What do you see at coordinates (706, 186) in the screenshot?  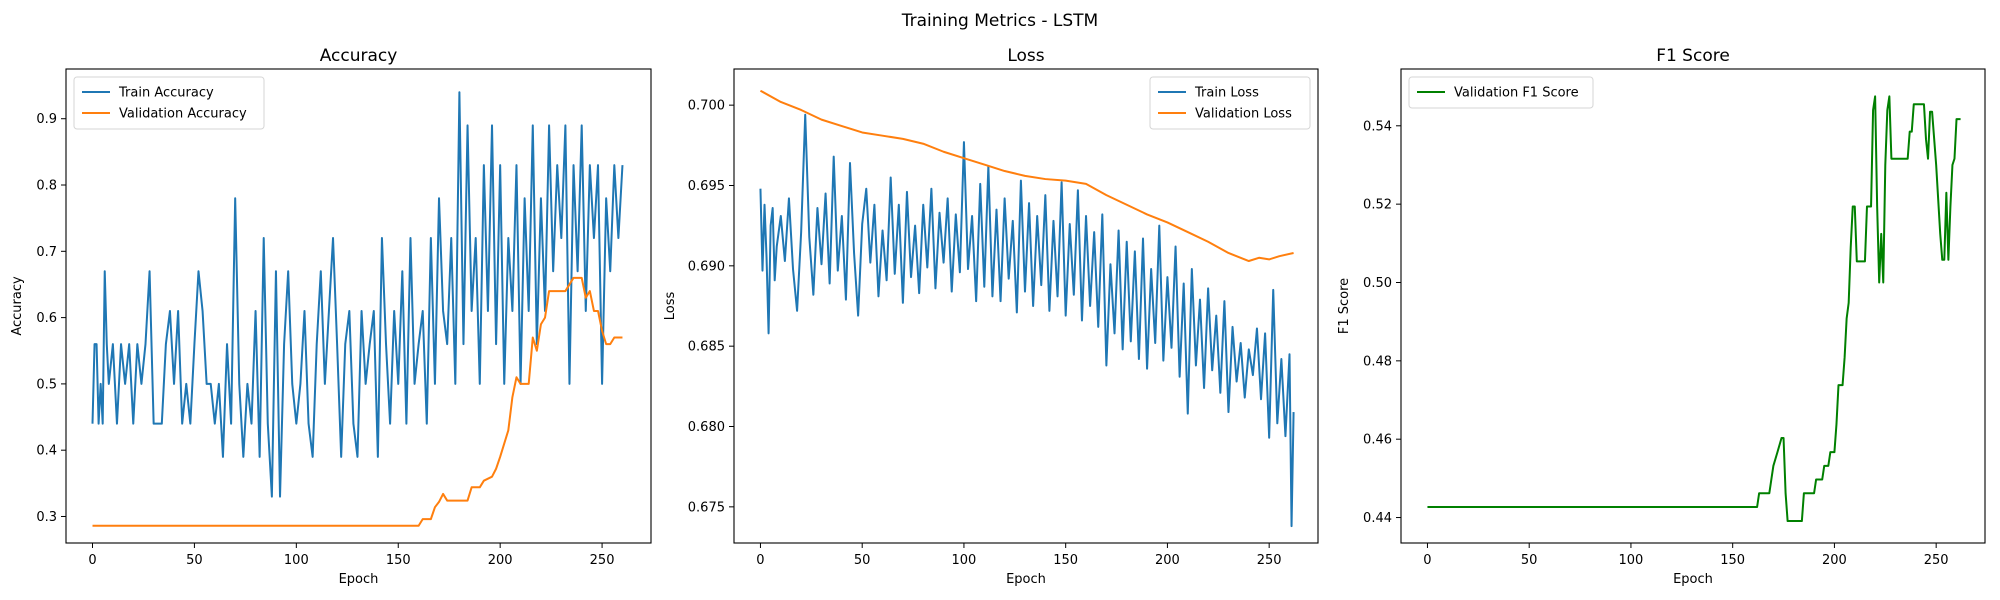 I see `y-tick-label: 0.695` at bounding box center [706, 186].